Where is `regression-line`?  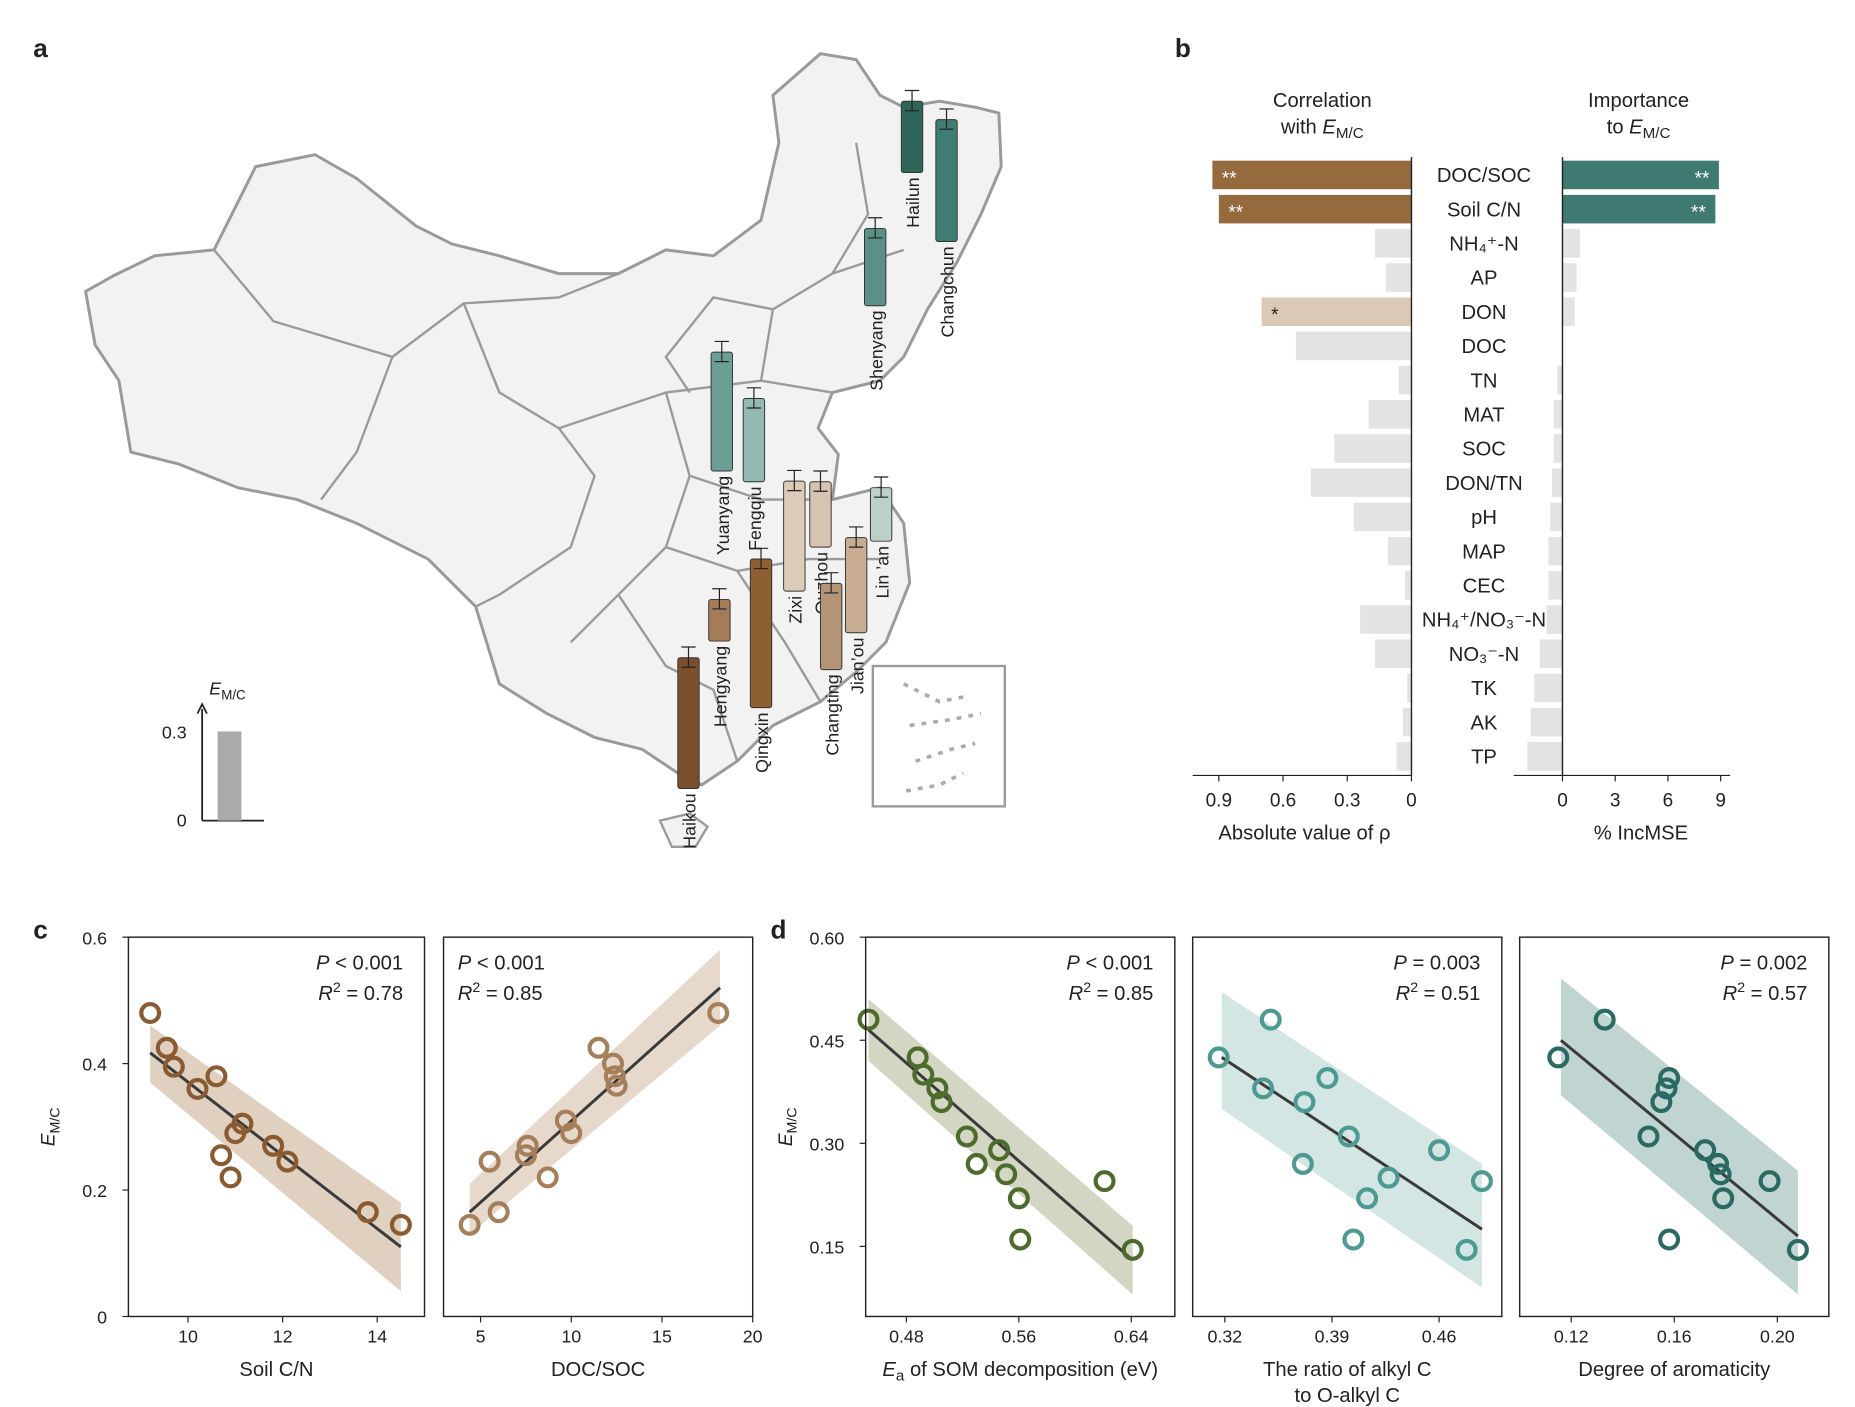 regression-line is located at coordinates (1000, 1145).